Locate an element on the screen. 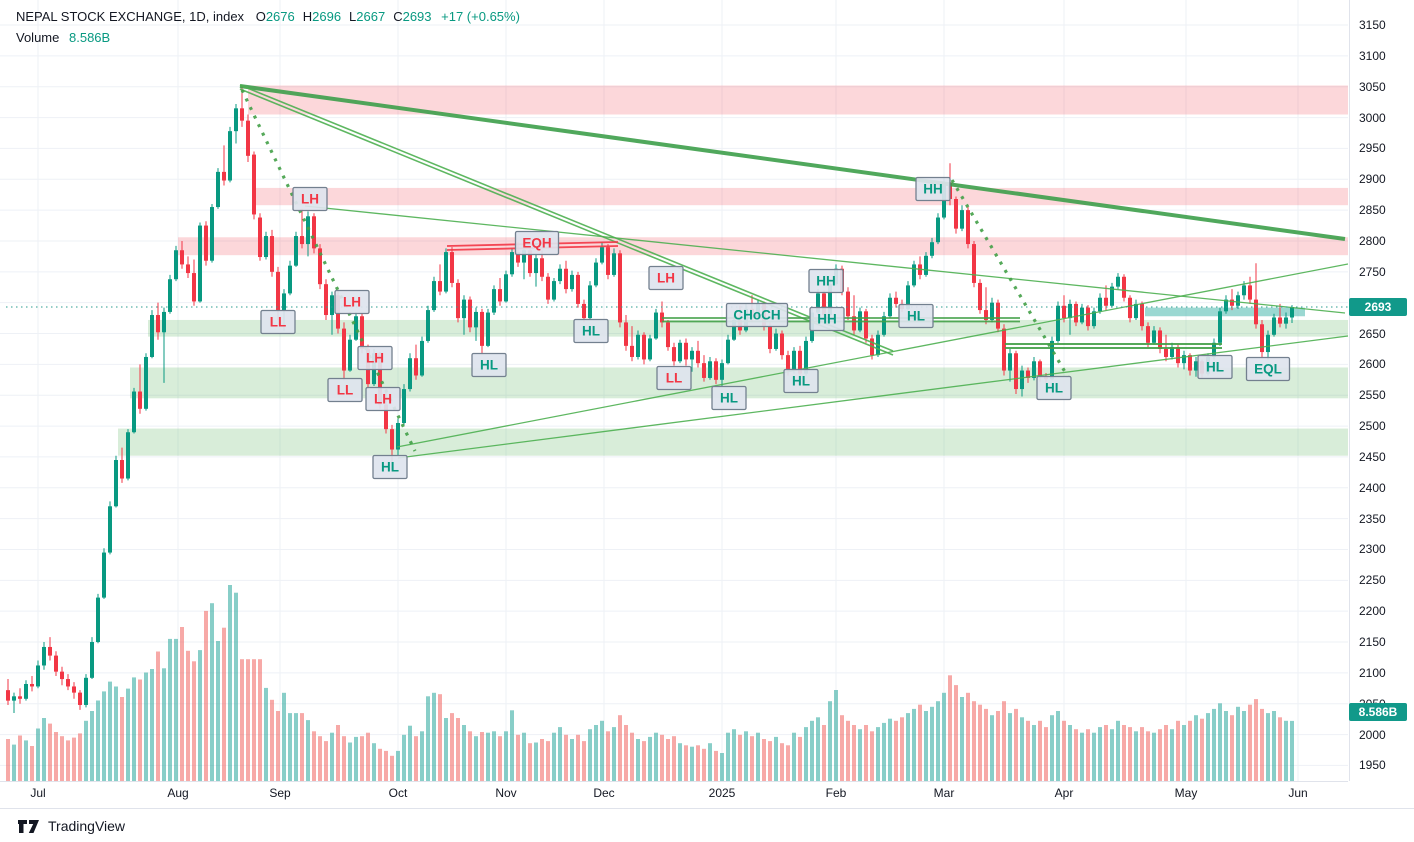 The height and width of the screenshot is (842, 1414). time-tick-Jun: Jun is located at coordinates (1298, 793).